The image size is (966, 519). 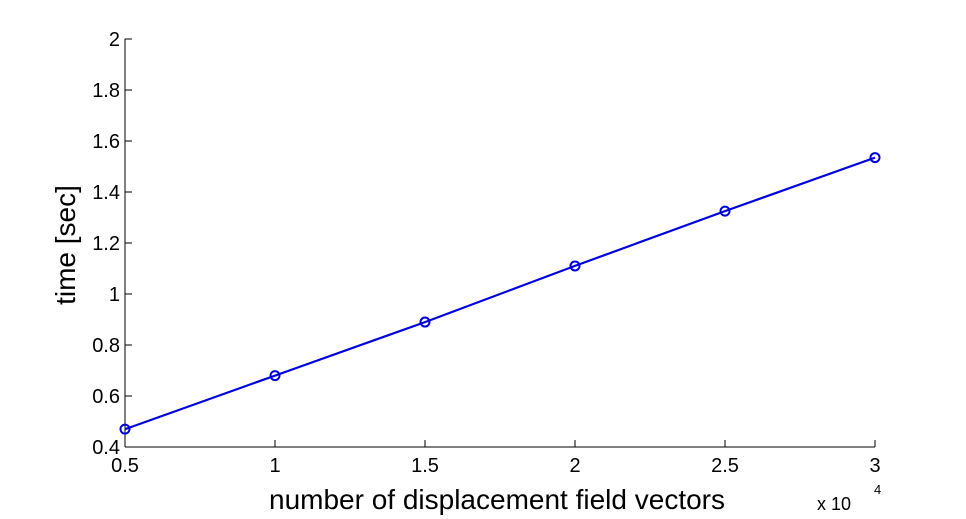 I want to click on x-tick-label: 1, so click(x=274, y=466).